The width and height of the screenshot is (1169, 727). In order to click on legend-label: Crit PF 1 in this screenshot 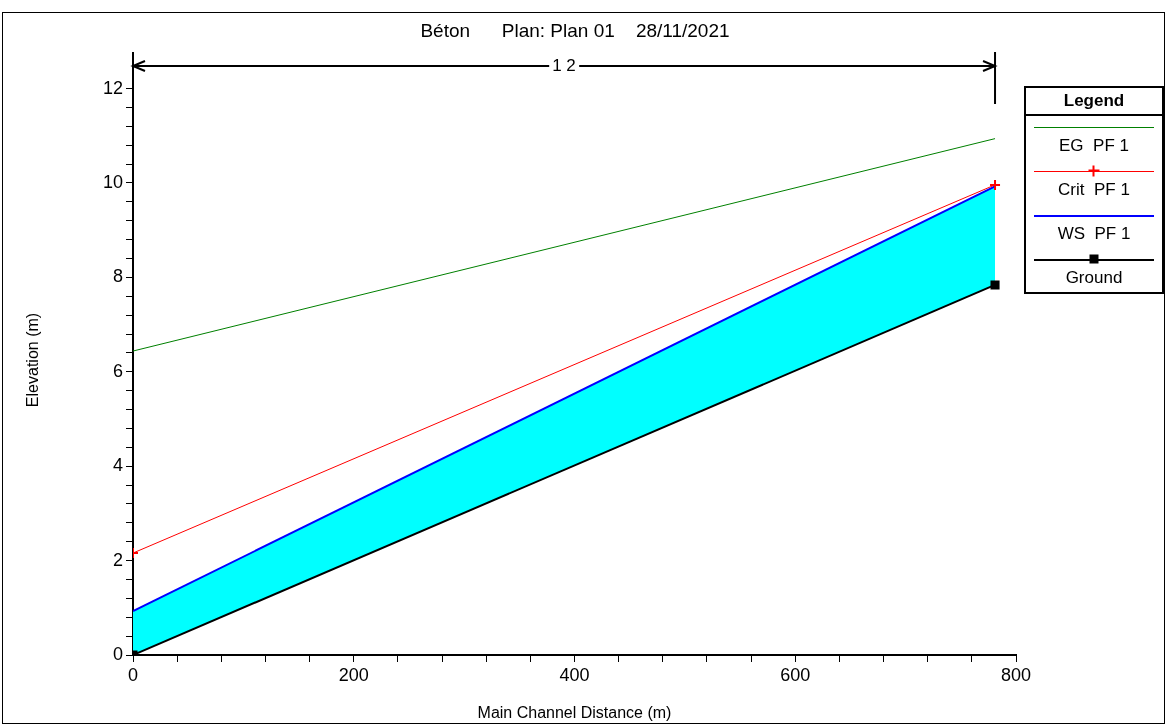, I will do `click(1094, 190)`.